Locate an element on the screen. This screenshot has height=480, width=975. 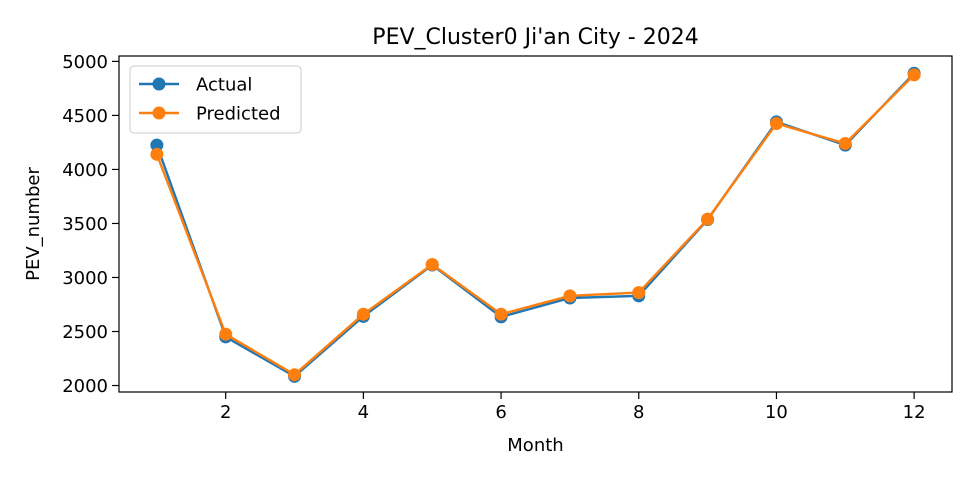
legend-label-predicted: Predicted is located at coordinates (238, 114).